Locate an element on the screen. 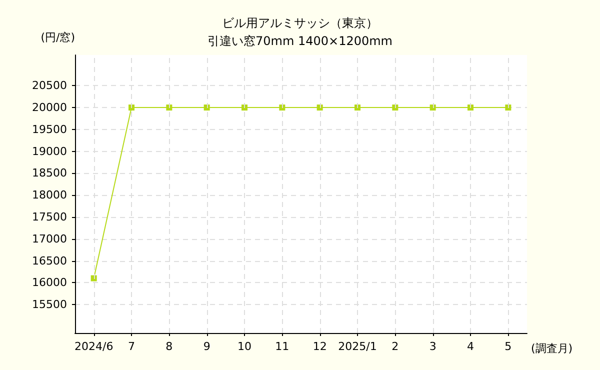 This screenshot has height=370, width=600. y-tick-label: 18500 is located at coordinates (49, 173).